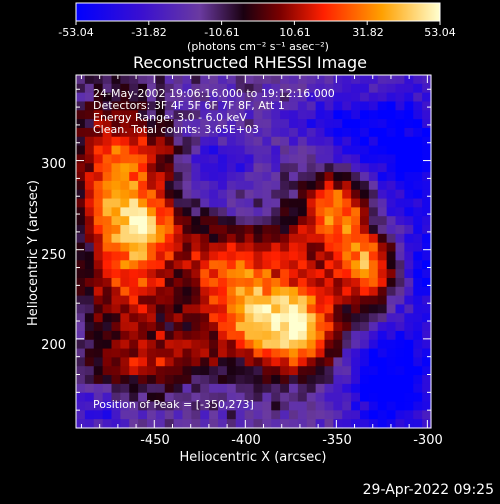  What do you see at coordinates (246, 440) in the screenshot?
I see `x-tick-label: -400` at bounding box center [246, 440].